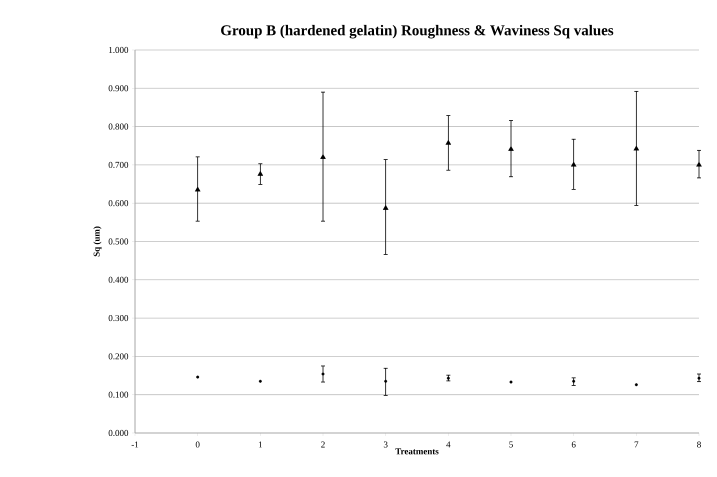 This screenshot has width=717, height=477. I want to click on y-tick-label: 0.900, so click(118, 88).